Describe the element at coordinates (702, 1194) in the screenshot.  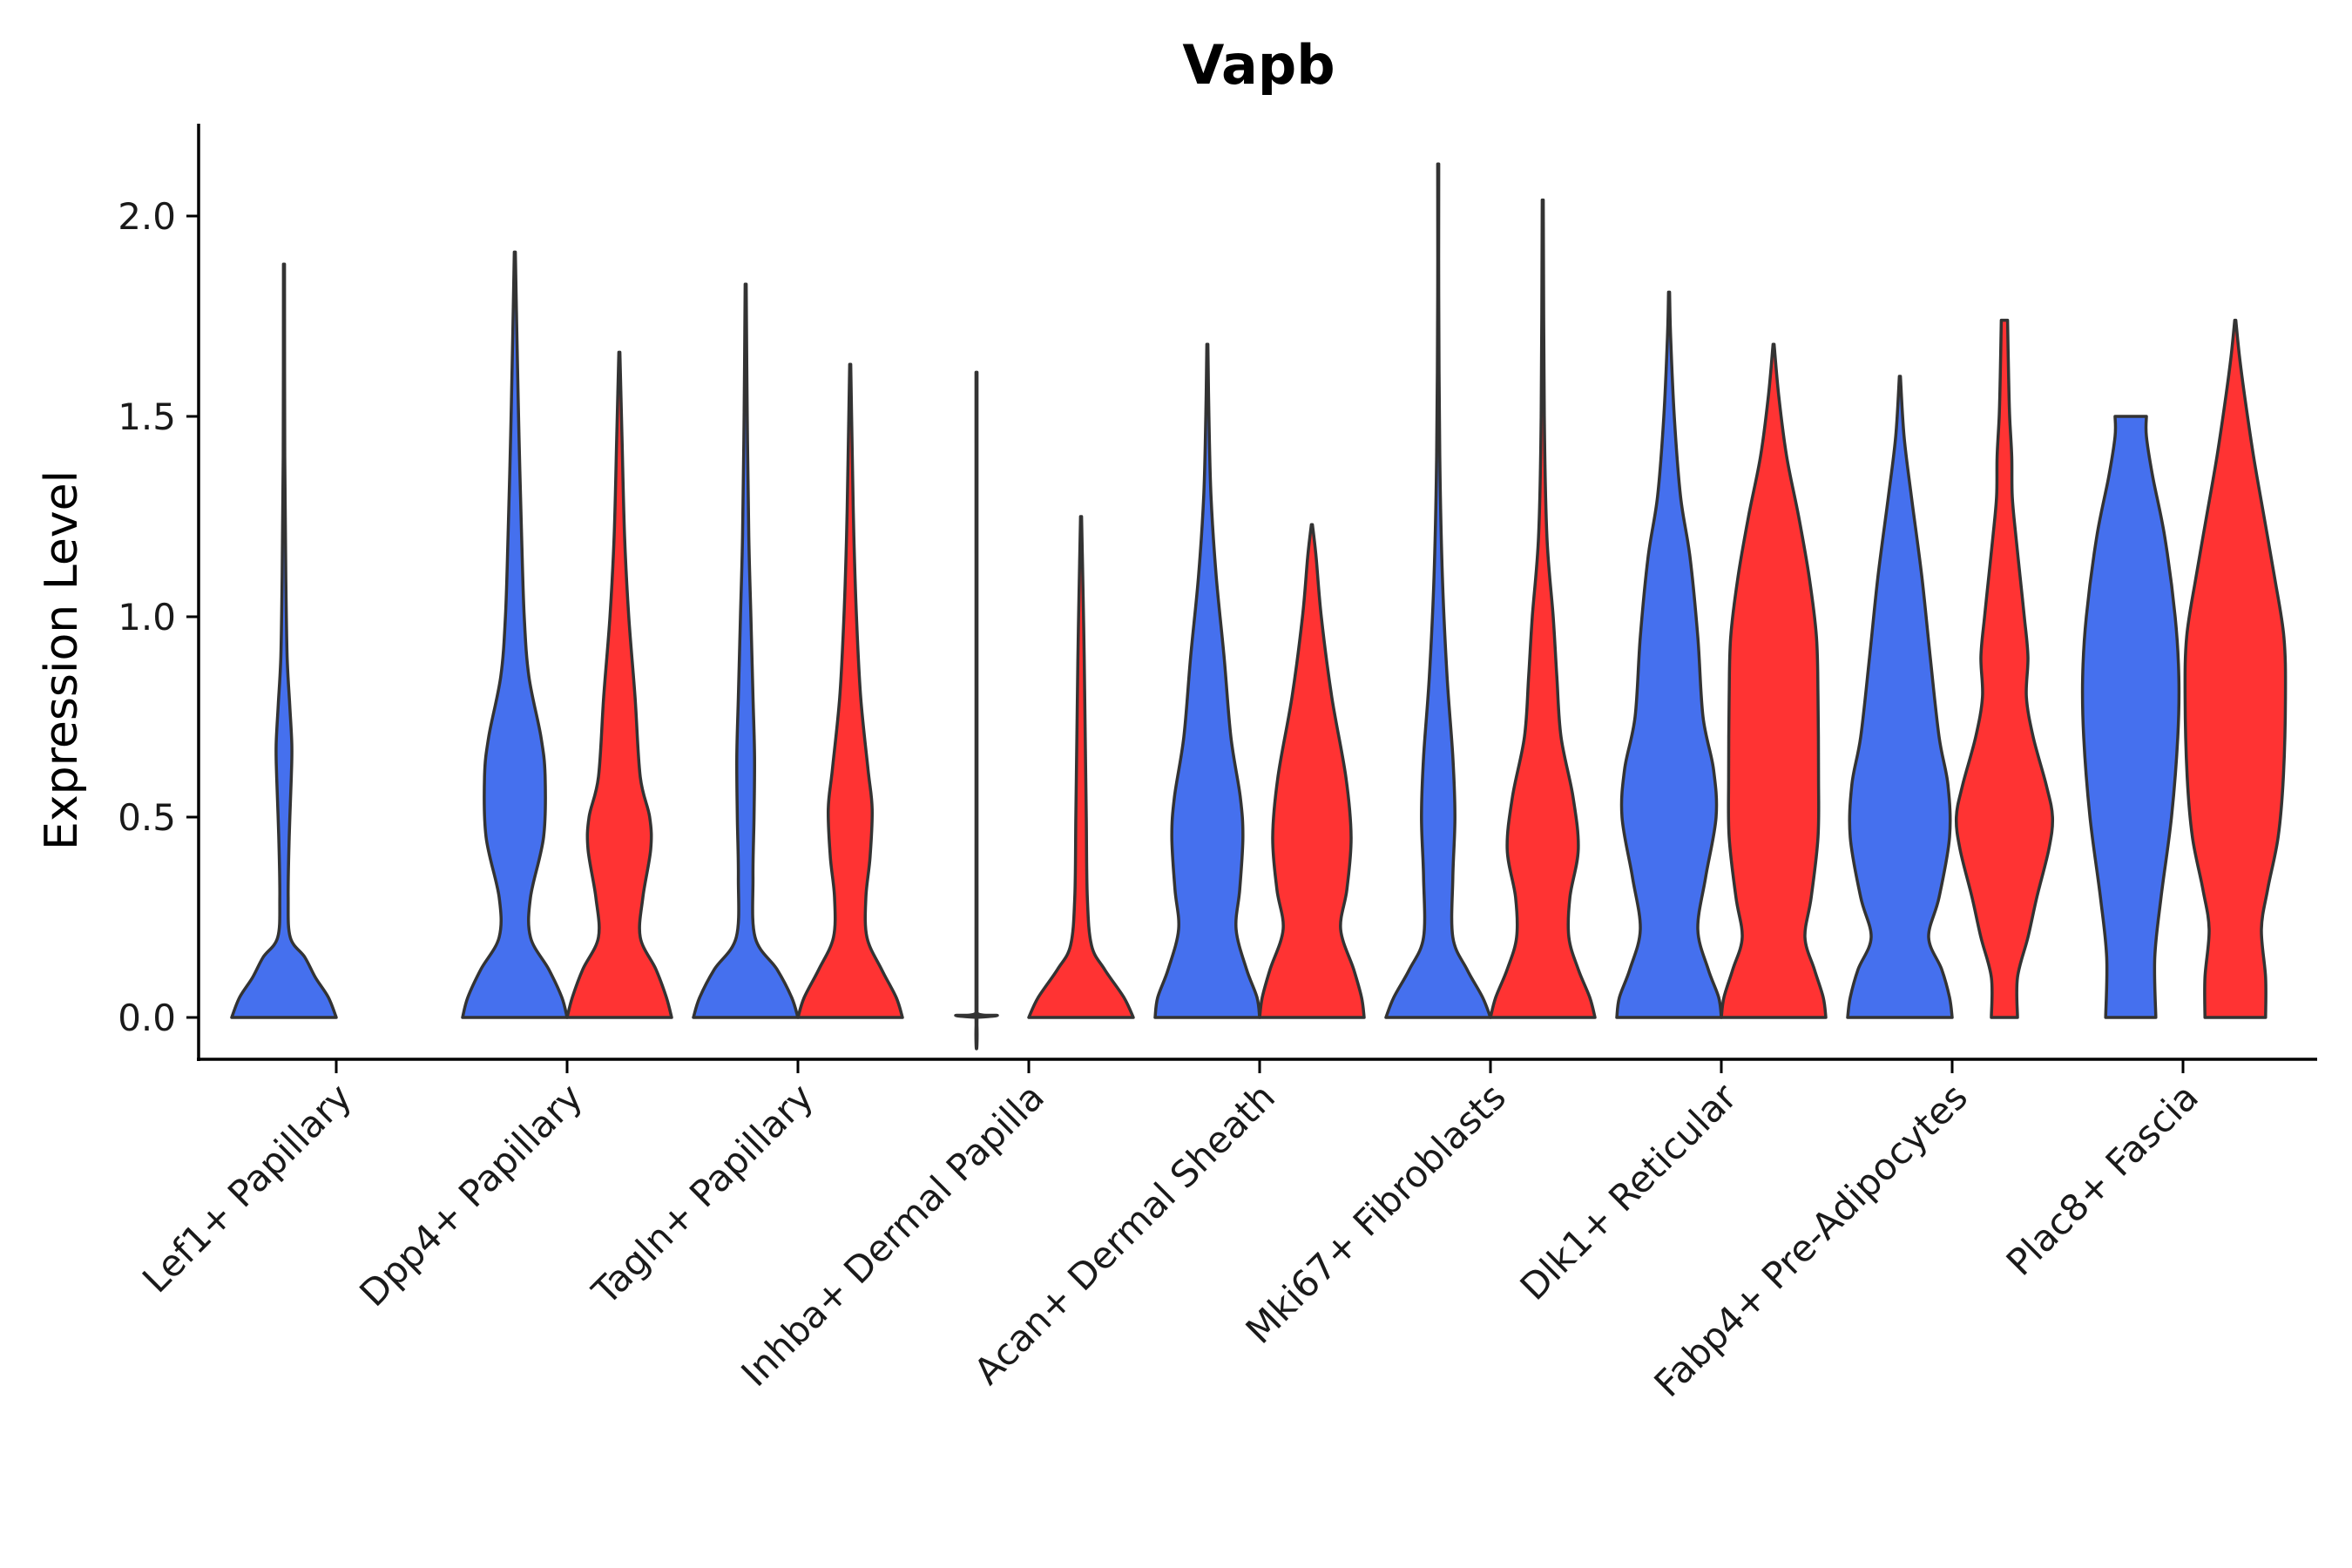
I see `x-tick-label: Tagln+ Papillary` at that location.